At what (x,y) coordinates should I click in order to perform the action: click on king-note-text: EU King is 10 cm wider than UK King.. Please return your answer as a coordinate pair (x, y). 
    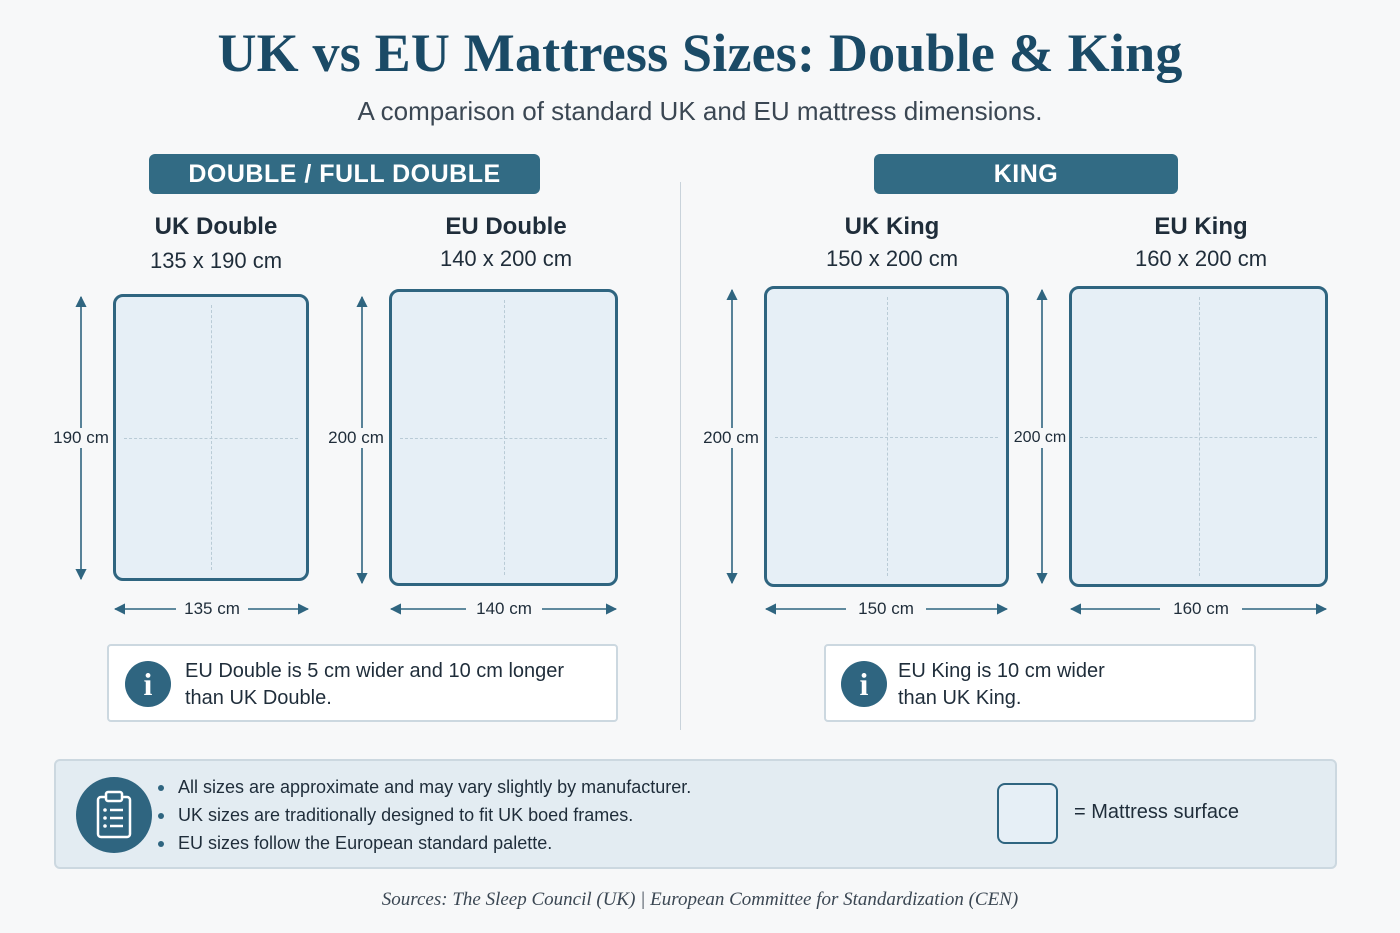
    Looking at the image, I should click on (1001, 685).